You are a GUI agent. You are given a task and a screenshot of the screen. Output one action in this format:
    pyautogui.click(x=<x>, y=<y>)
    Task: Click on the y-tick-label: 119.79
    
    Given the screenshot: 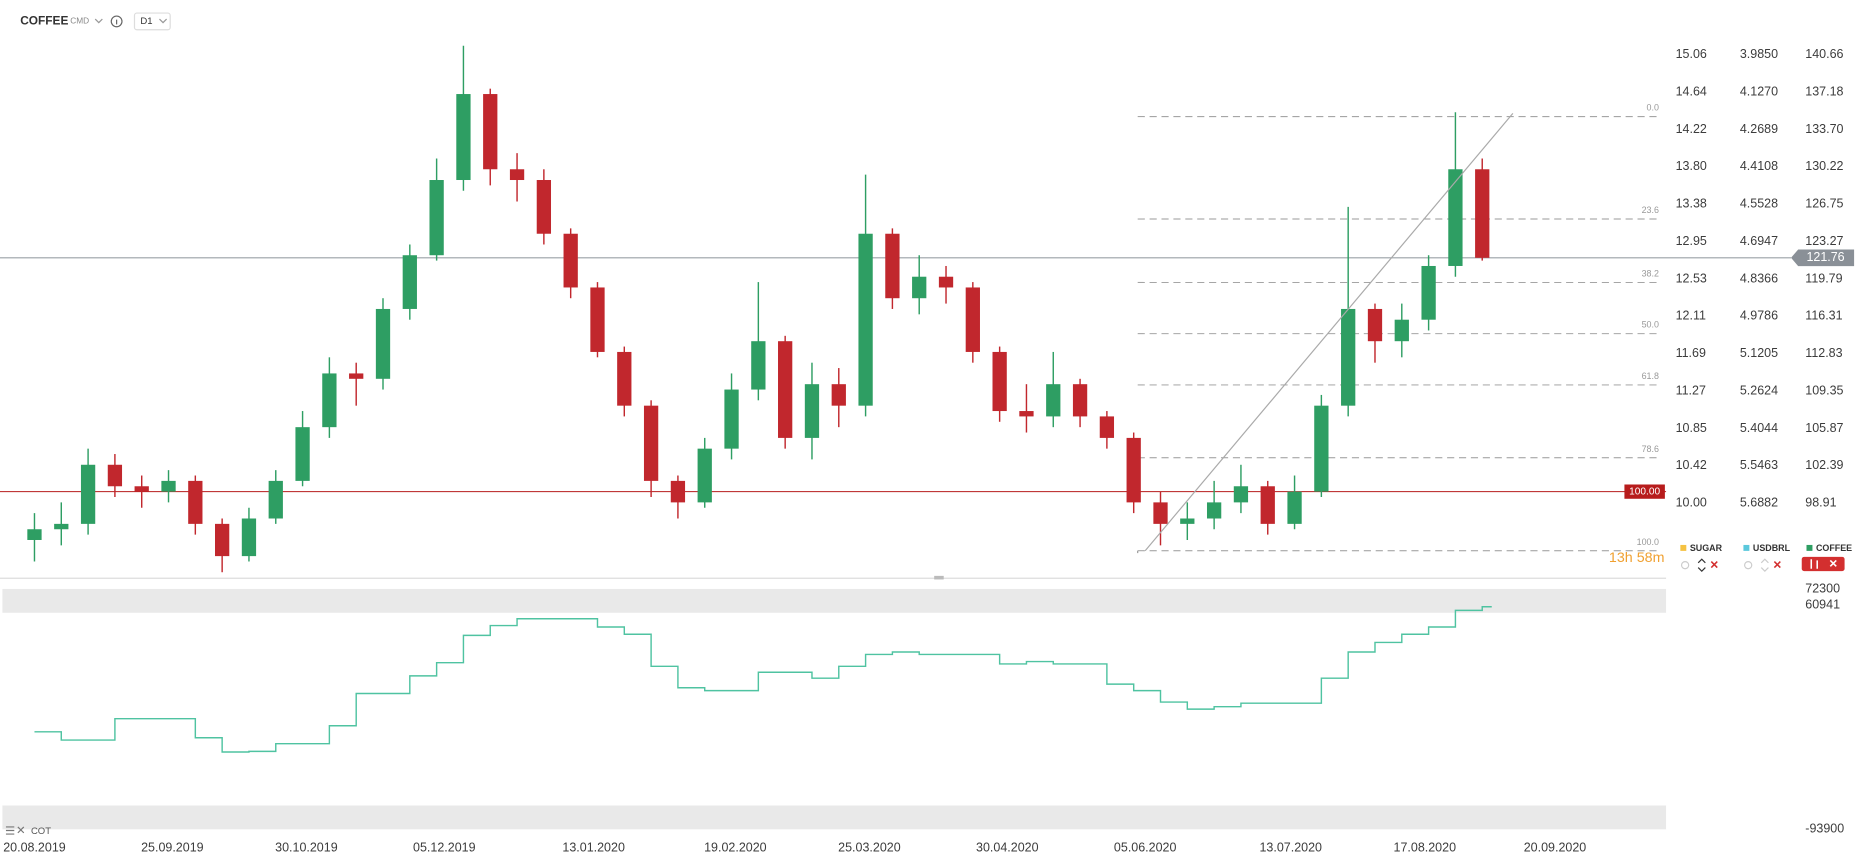 What is the action you would take?
    pyautogui.click(x=1823, y=278)
    